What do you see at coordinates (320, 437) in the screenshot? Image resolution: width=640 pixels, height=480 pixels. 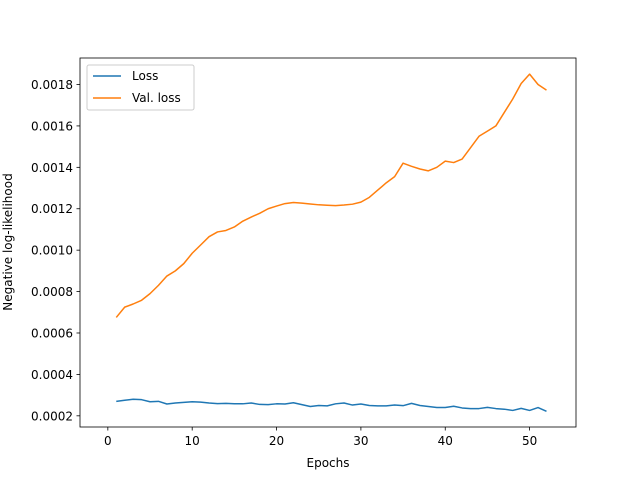 I see `x-axis: 0 10 20 30 40 50` at bounding box center [320, 437].